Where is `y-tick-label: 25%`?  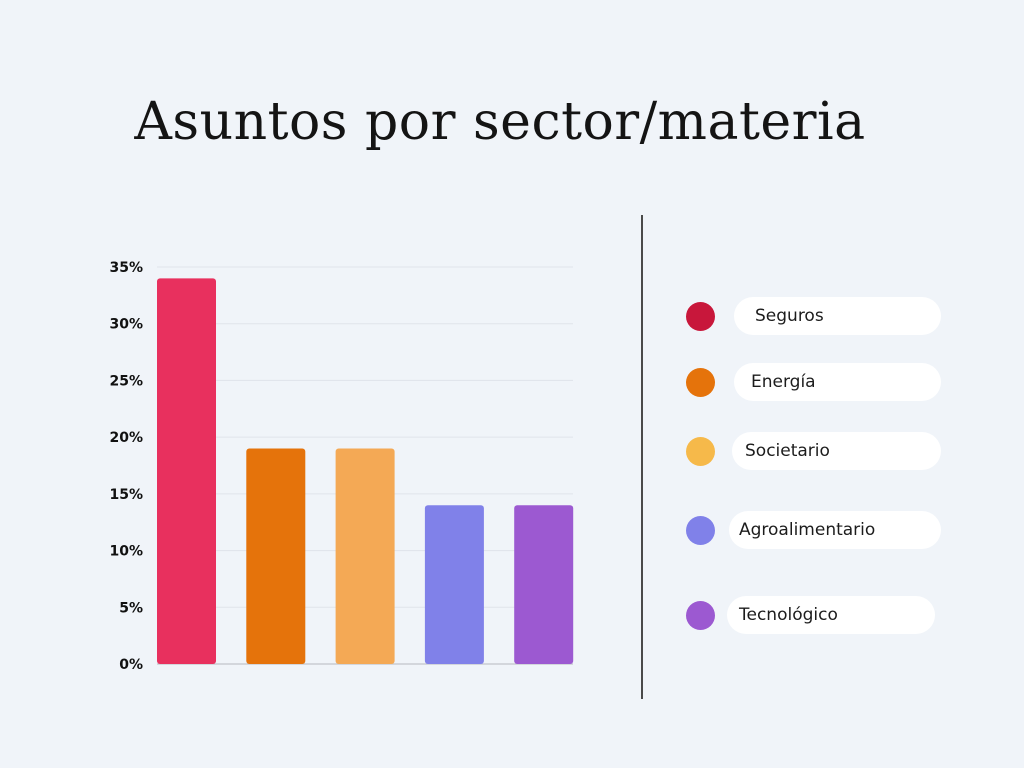 y-tick-label: 25% is located at coordinates (126, 381).